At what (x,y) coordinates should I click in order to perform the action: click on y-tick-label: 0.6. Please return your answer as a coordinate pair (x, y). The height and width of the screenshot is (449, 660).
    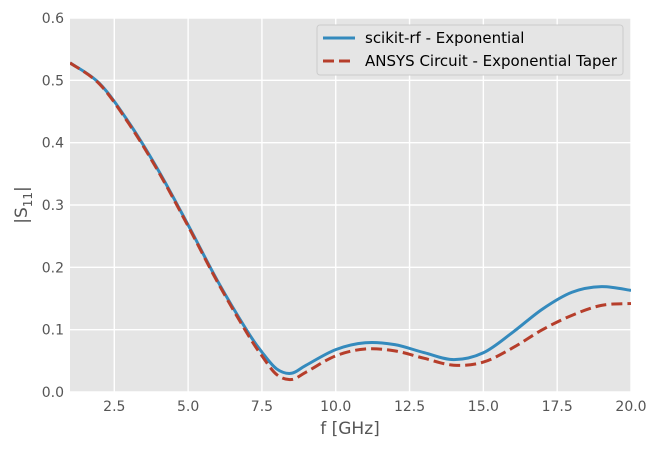
    Looking at the image, I should click on (53, 19).